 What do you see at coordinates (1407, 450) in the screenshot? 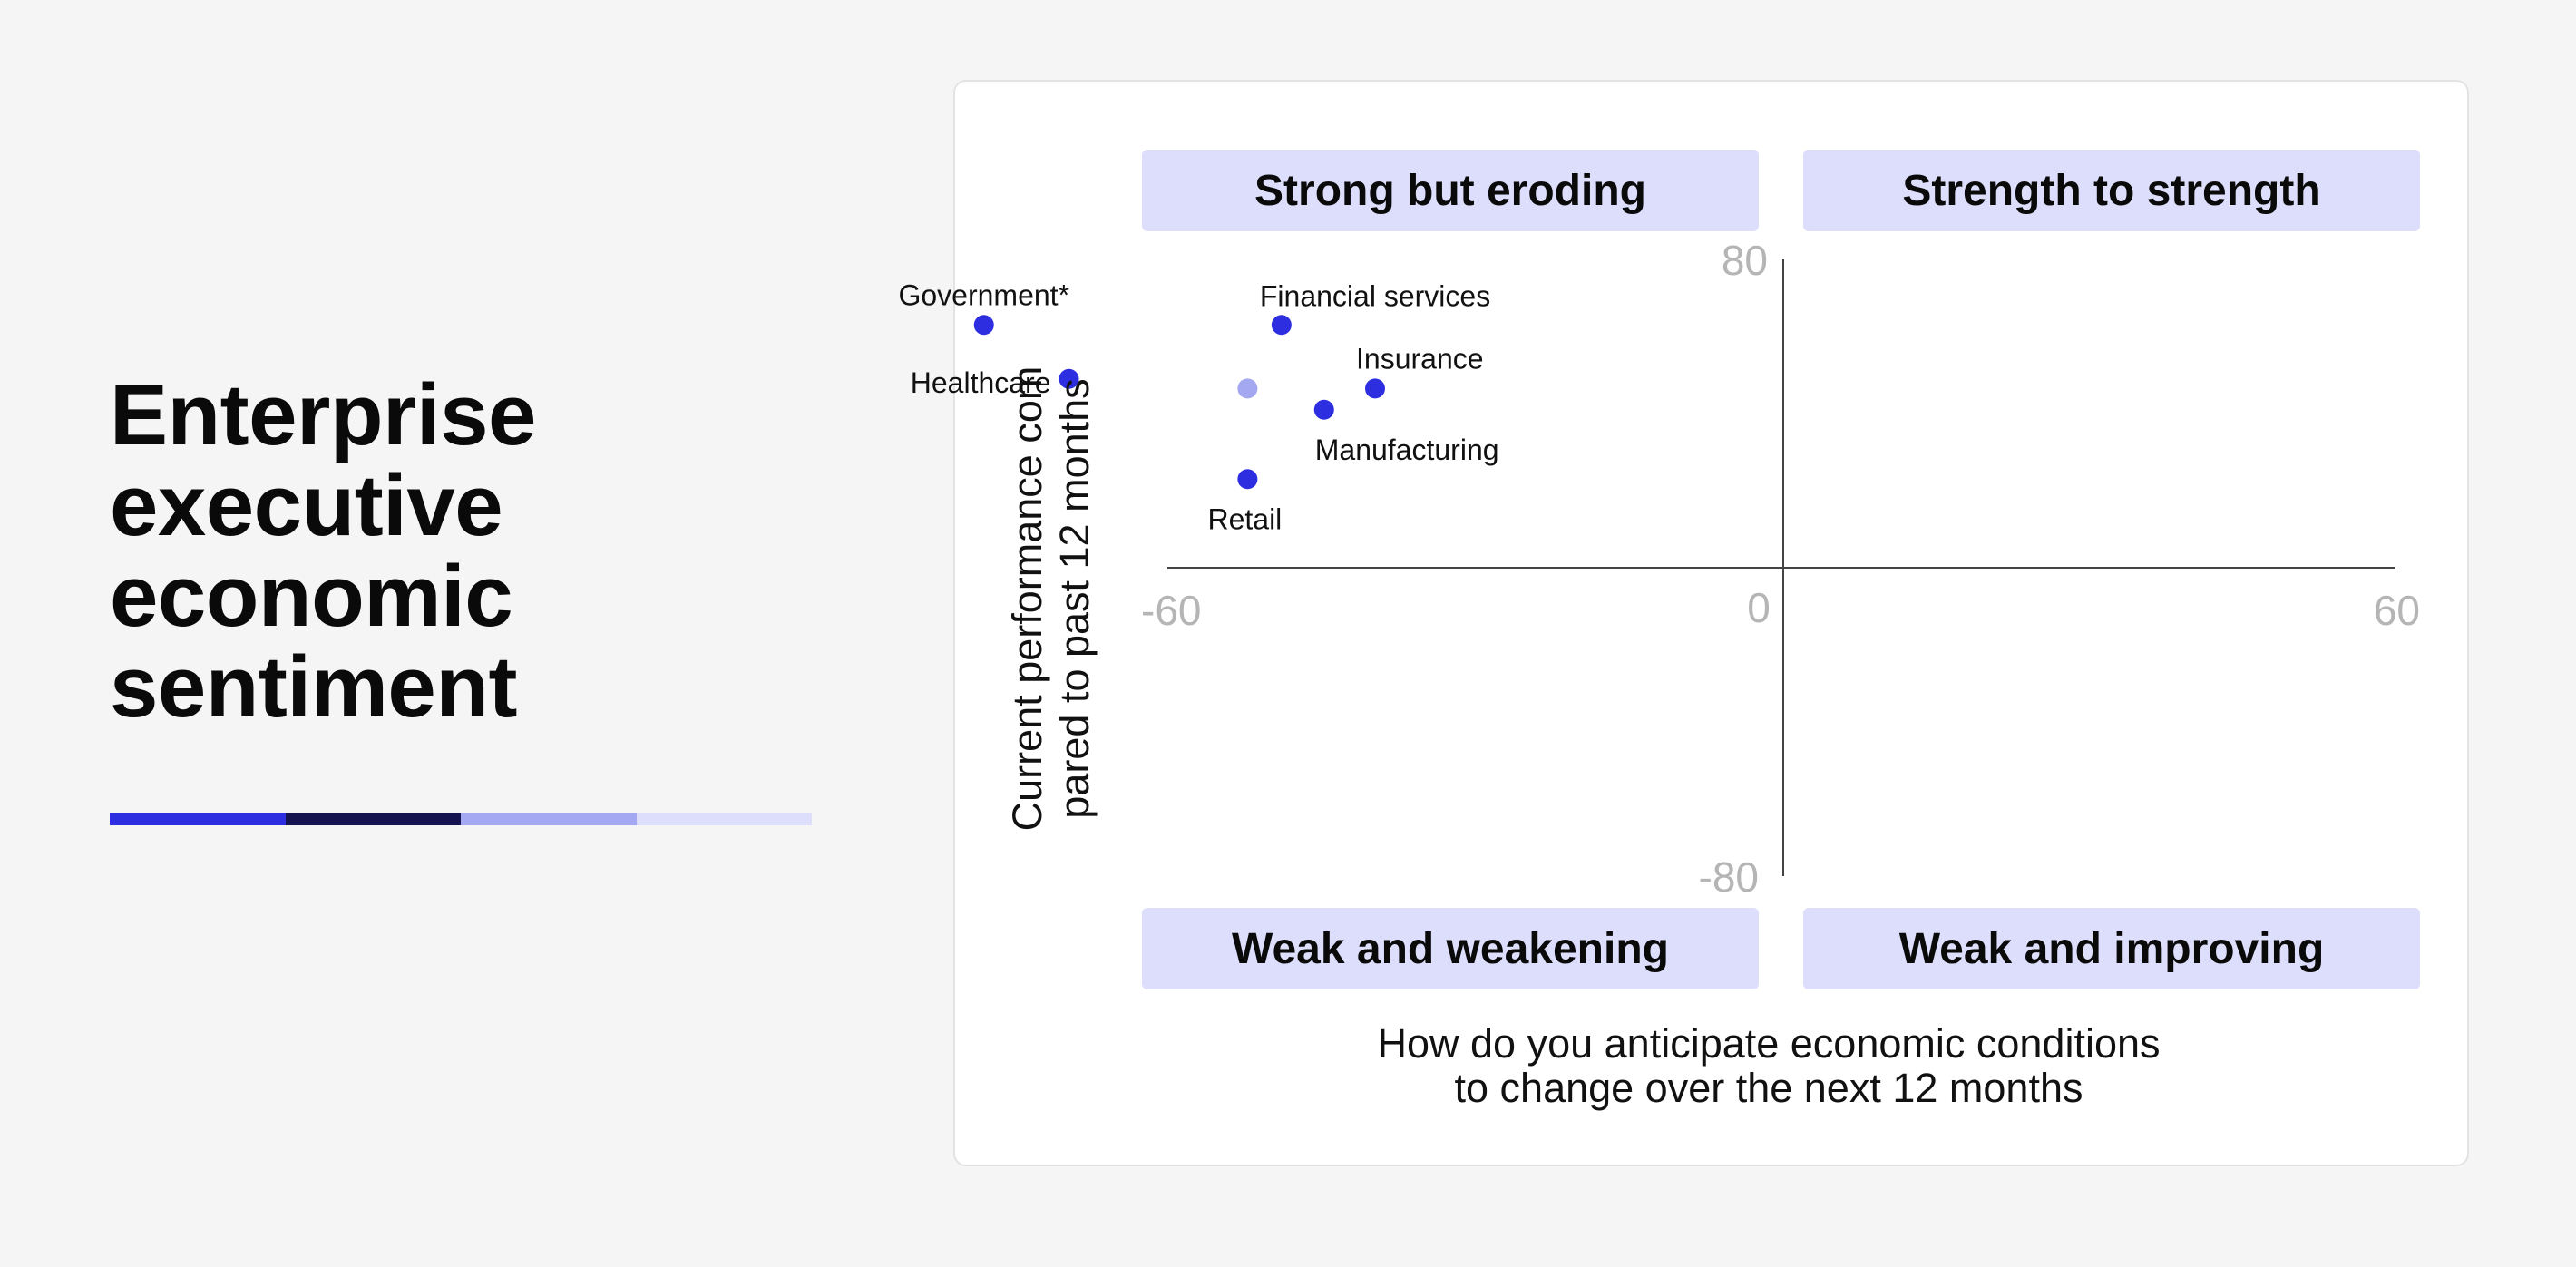
I see `data-point-label: Manufacturing` at bounding box center [1407, 450].